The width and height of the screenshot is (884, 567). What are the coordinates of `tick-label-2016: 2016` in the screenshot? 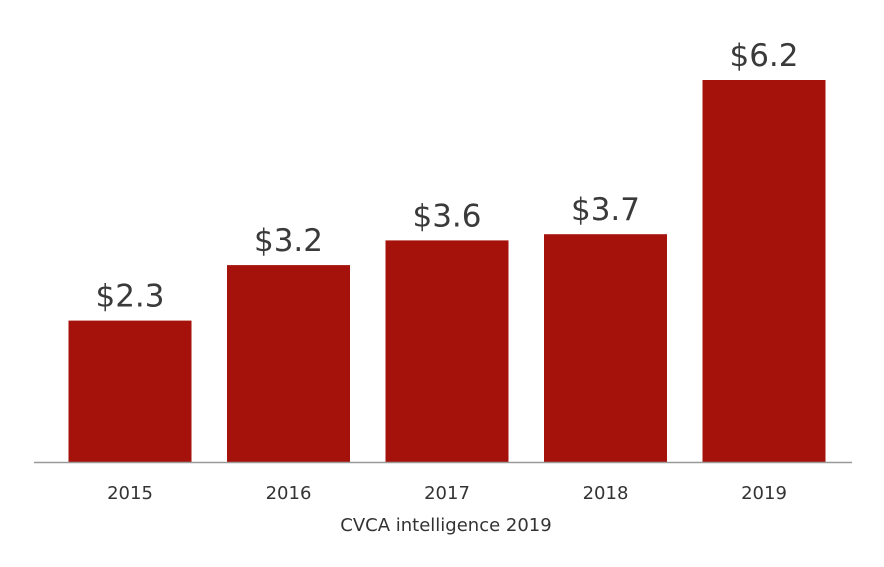 It's located at (289, 493).